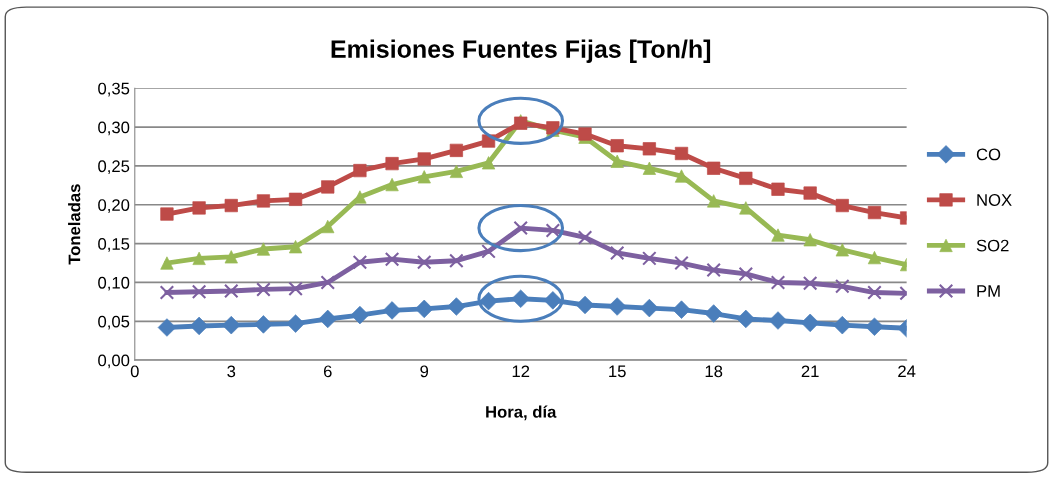  Describe the element at coordinates (424, 371) in the screenshot. I see `x-tick-label: 9` at that location.